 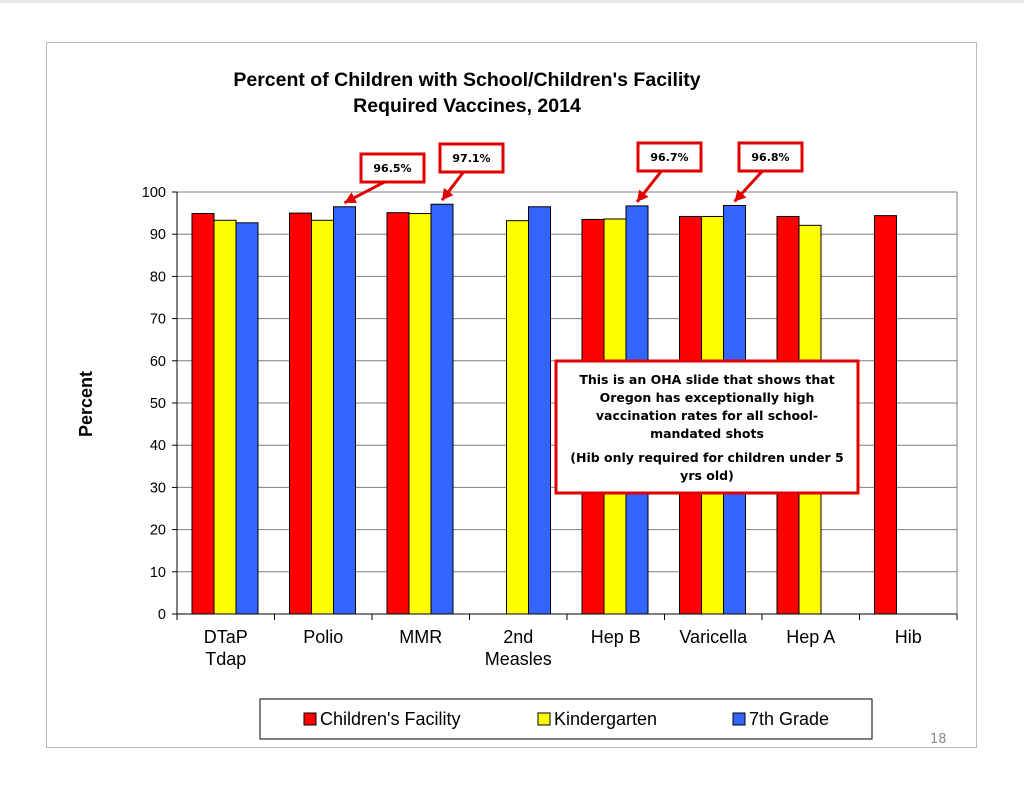 I want to click on legend-swatch-kindergarten, so click(x=544, y=719).